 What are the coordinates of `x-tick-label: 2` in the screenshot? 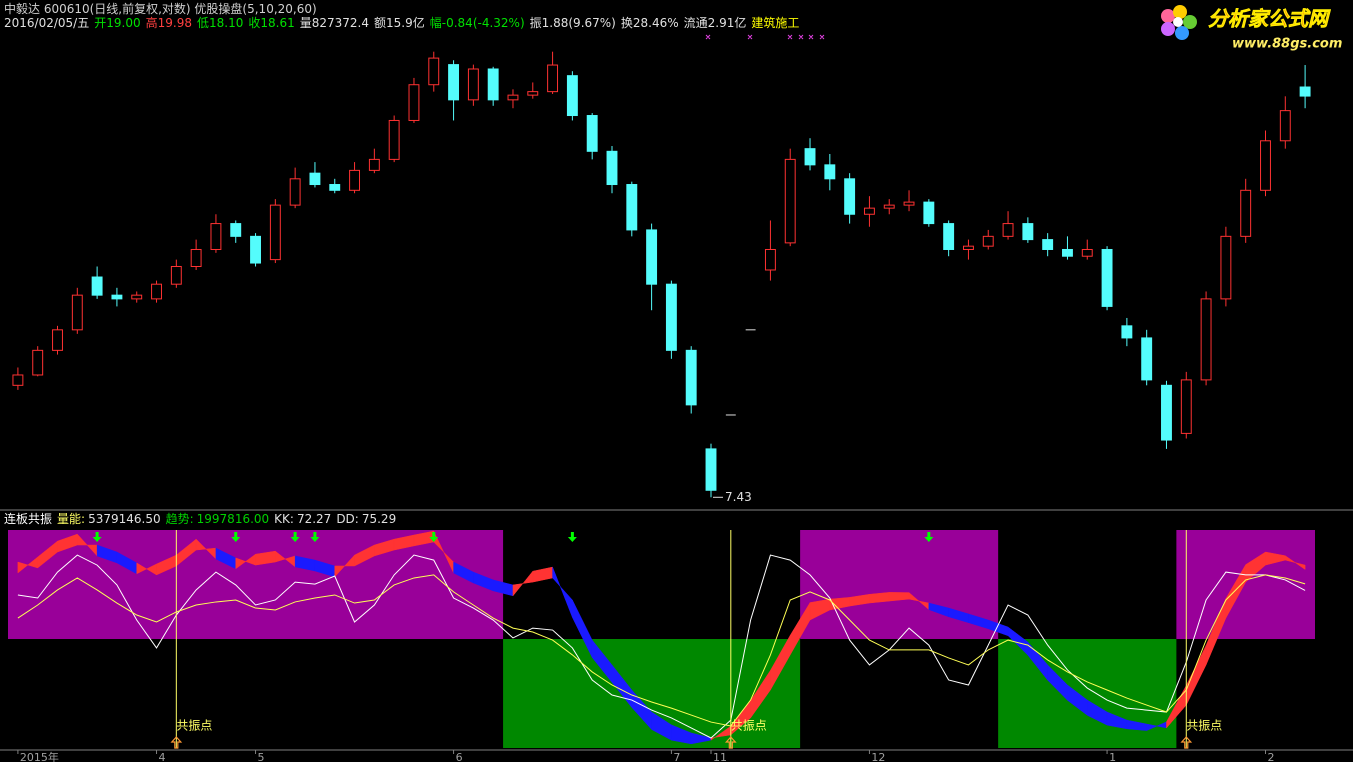 It's located at (1270, 756).